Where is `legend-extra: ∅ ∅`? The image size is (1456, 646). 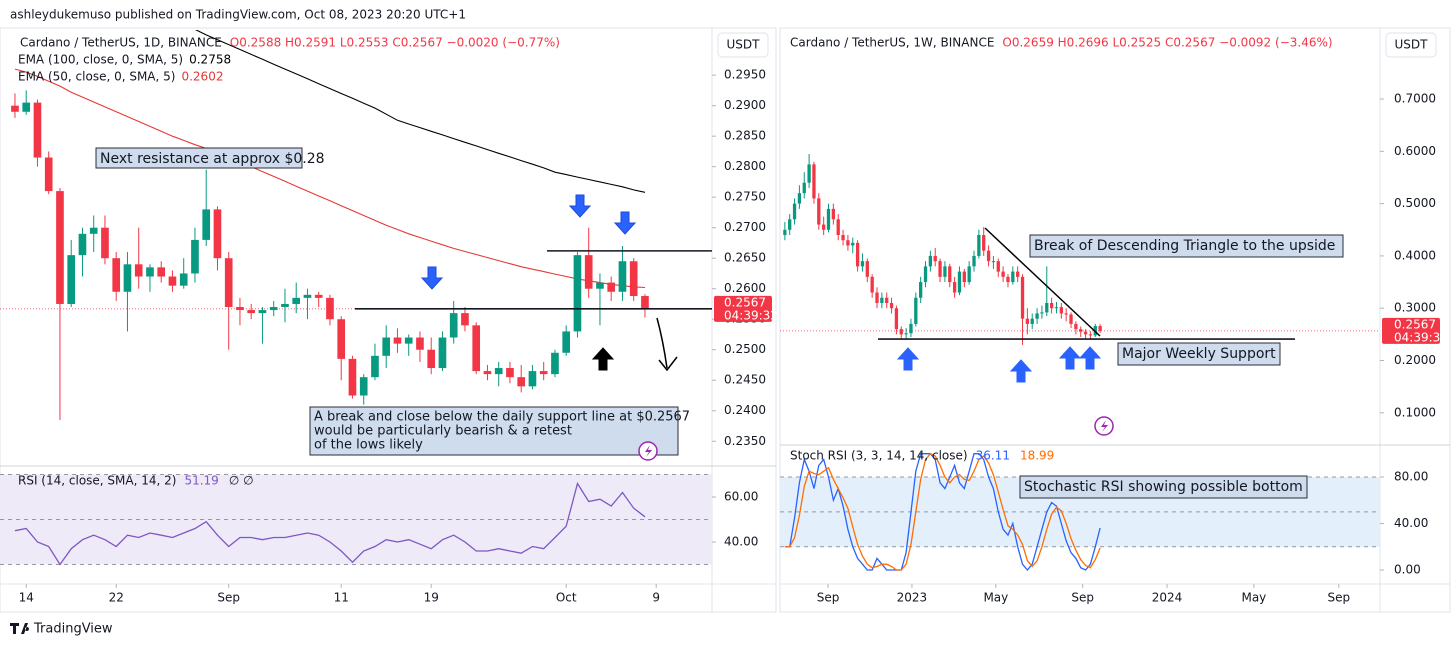
legend-extra: ∅ ∅ is located at coordinates (241, 481).